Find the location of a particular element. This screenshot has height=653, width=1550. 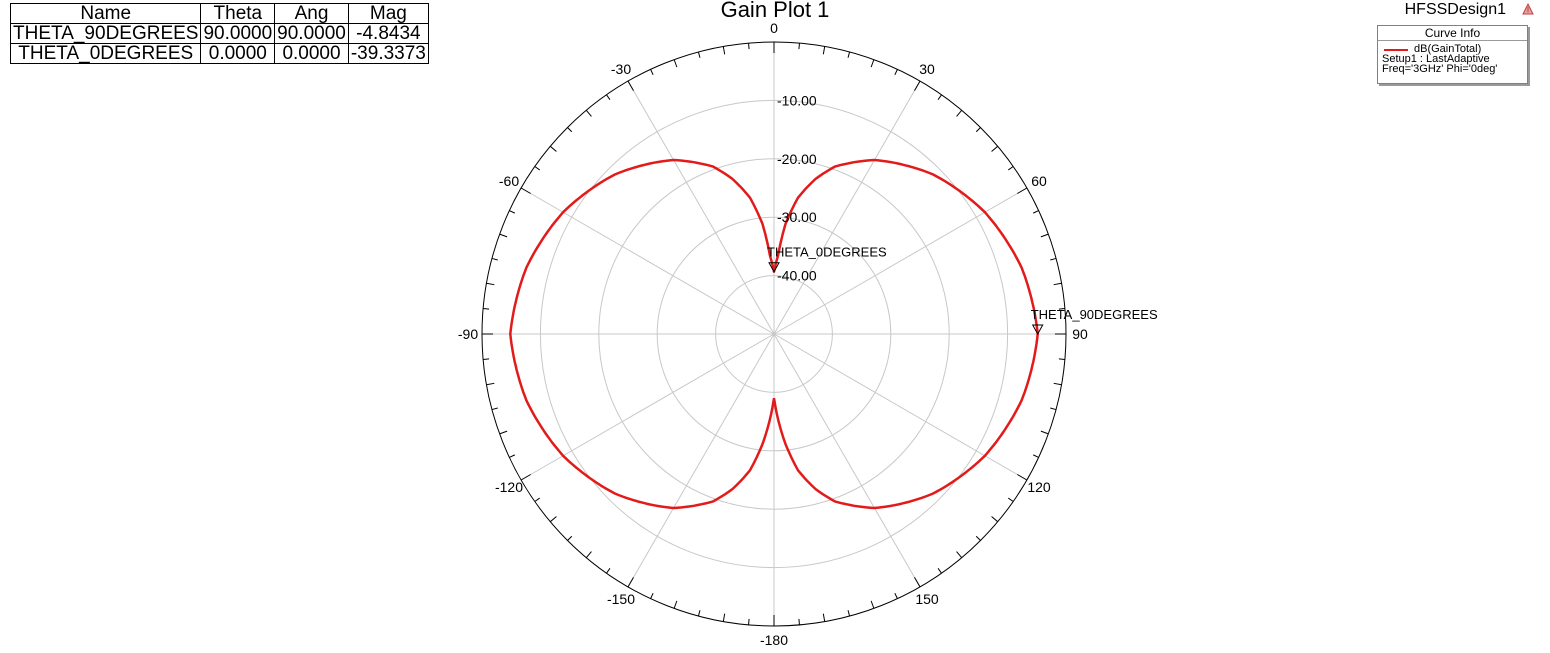

marker-table-header: Name Theta Ang Mag is located at coordinates (219, 13).